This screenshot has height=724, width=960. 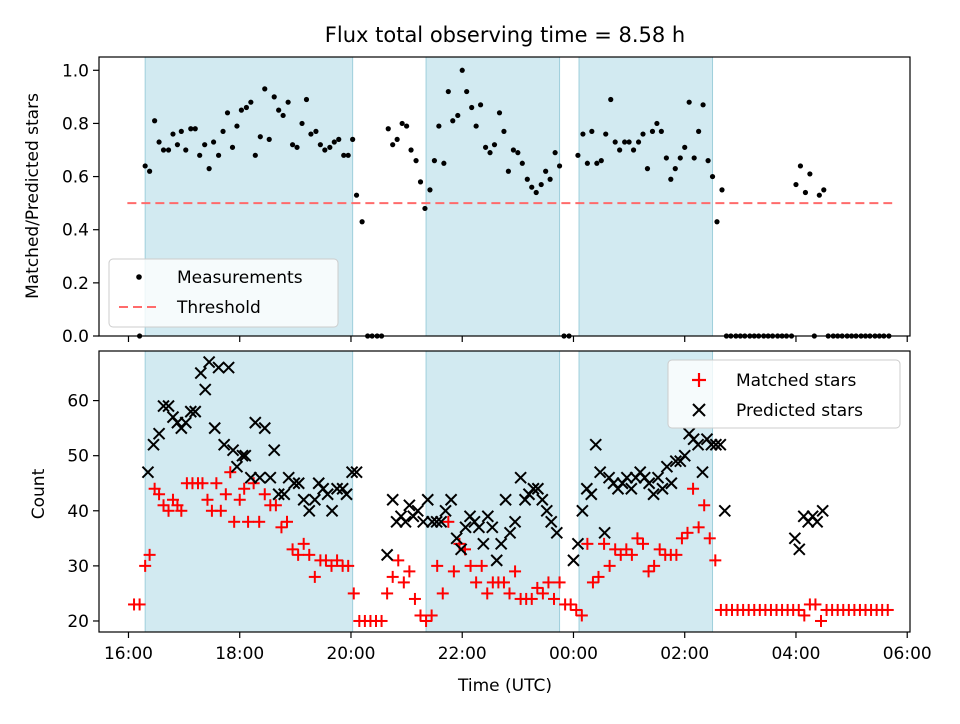 What do you see at coordinates (784, 394) in the screenshot?
I see `bottom-legend: Matched stars Predicted stars` at bounding box center [784, 394].